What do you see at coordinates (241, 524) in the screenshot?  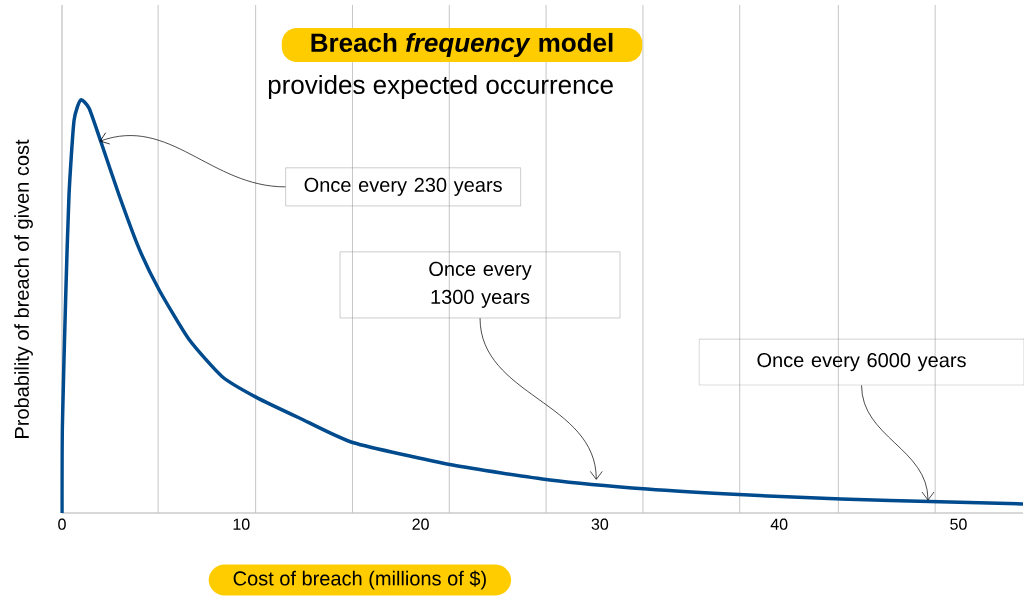 I see `x-tick-label: 10` at bounding box center [241, 524].